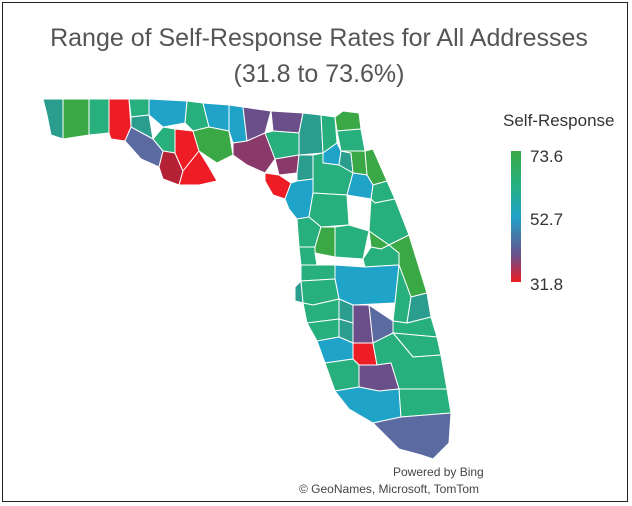  I want to click on county-okaloosa, so click(99, 117).